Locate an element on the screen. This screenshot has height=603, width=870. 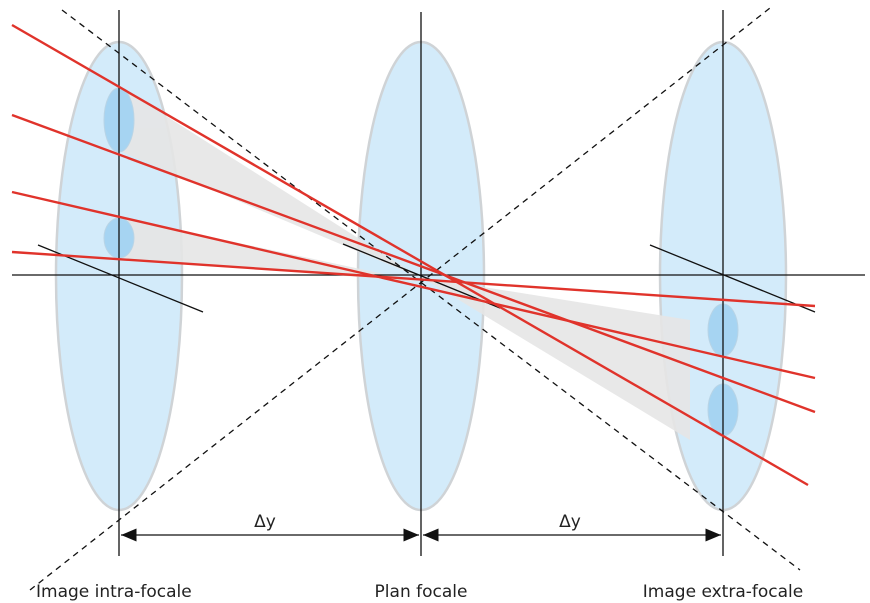
ray is located at coordinates (413, 279).